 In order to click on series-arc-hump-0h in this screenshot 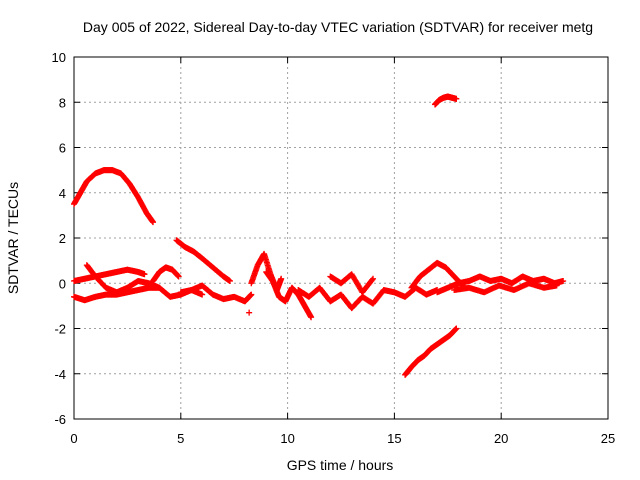, I will do `click(114, 196)`.